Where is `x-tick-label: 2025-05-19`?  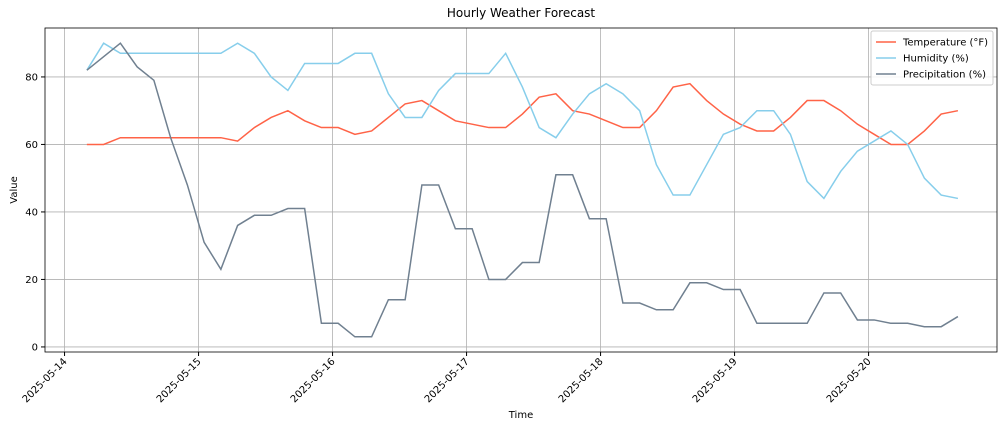 x-tick-label: 2025-05-19 is located at coordinates (715, 380).